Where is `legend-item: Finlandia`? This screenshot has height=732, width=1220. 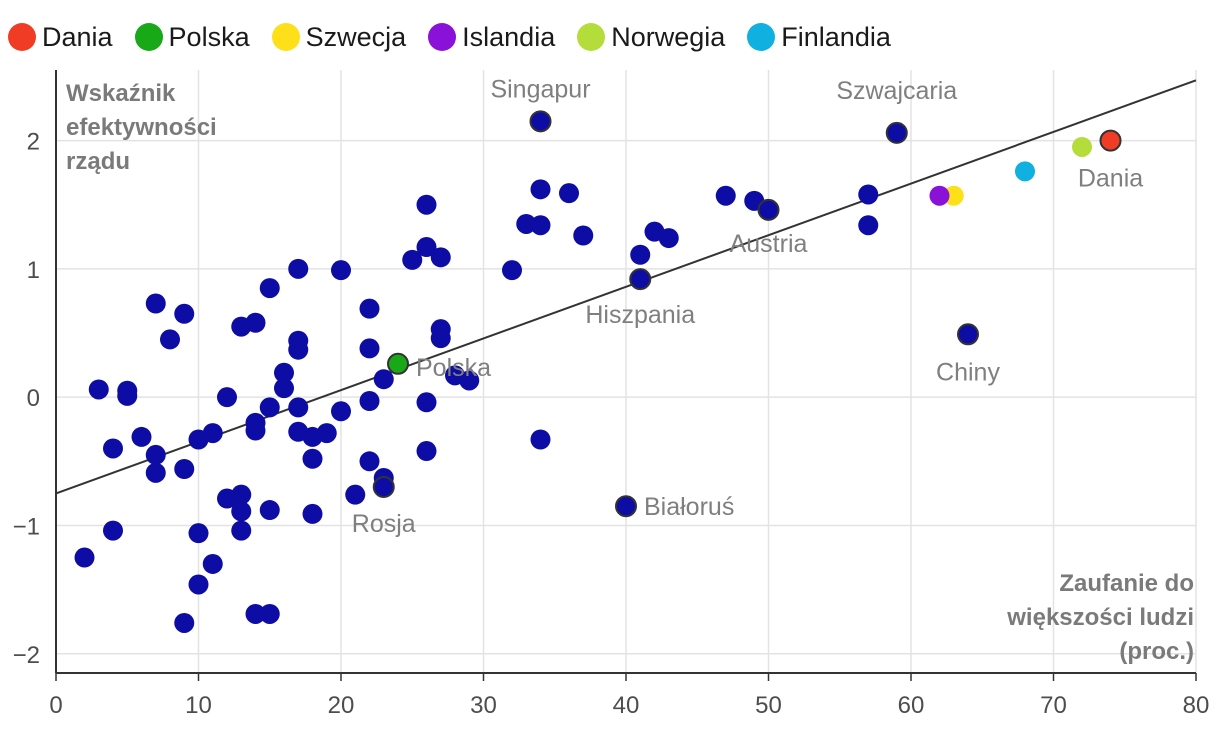
legend-item: Finlandia is located at coordinates (819, 37).